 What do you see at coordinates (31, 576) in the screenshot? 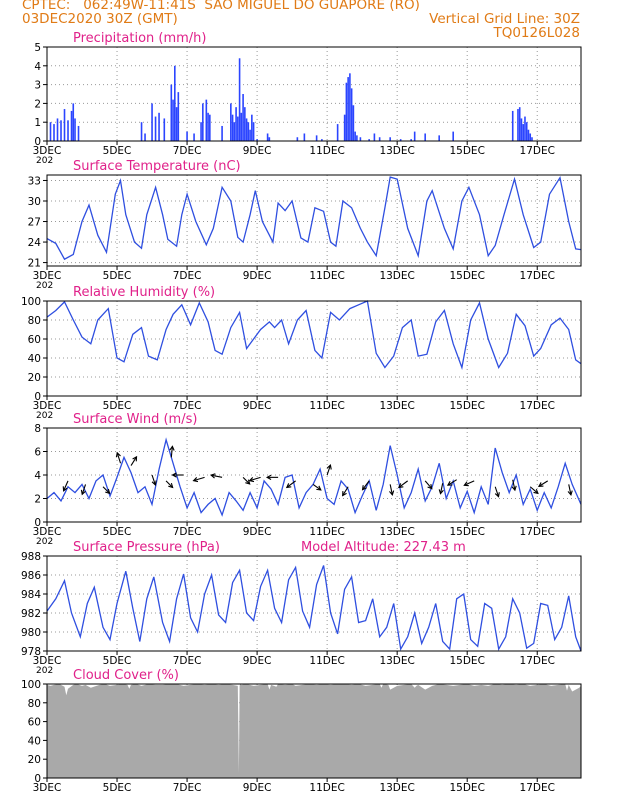
I see `pres-ytick-label: 986` at bounding box center [31, 576].